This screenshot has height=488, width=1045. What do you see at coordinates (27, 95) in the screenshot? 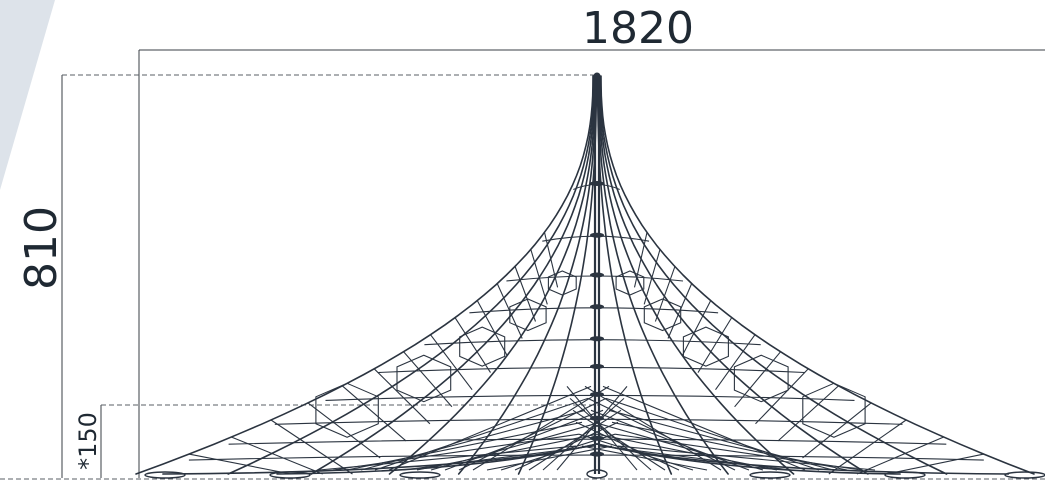
I see `corner-banner` at bounding box center [27, 95].